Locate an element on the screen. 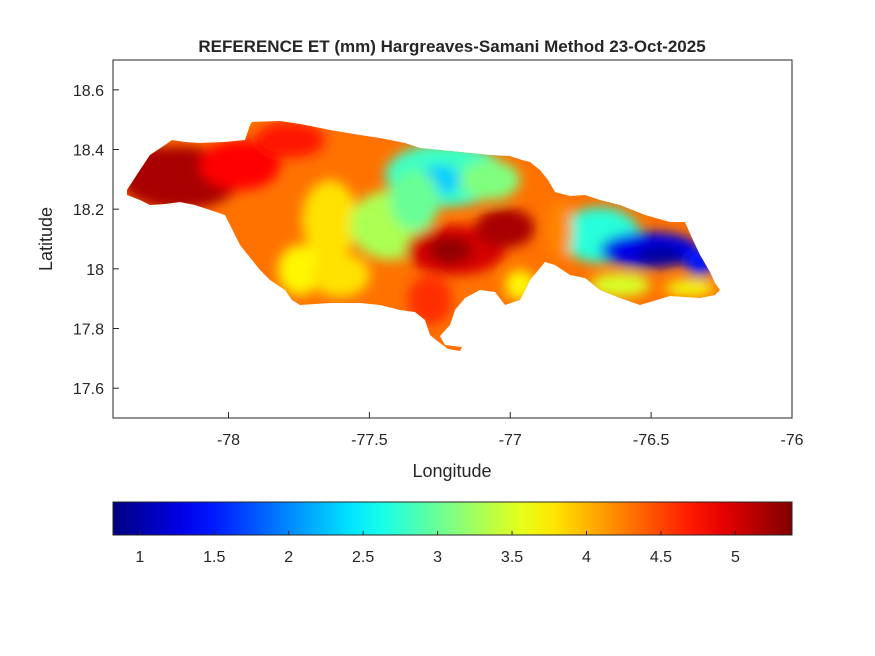  x-axis-label: Longitude is located at coordinates (451, 471).